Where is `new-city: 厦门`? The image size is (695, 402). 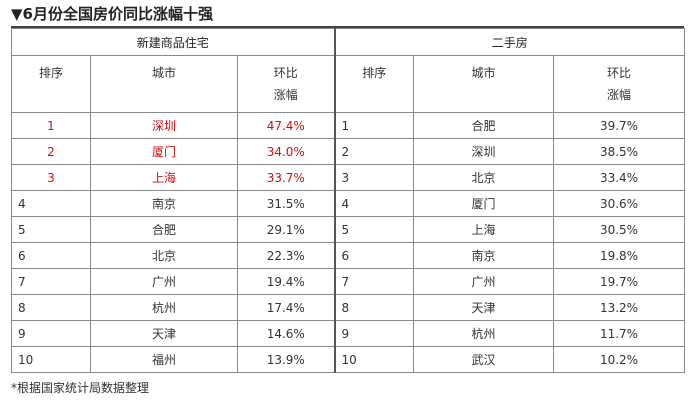 new-city: 厦门 is located at coordinates (164, 151).